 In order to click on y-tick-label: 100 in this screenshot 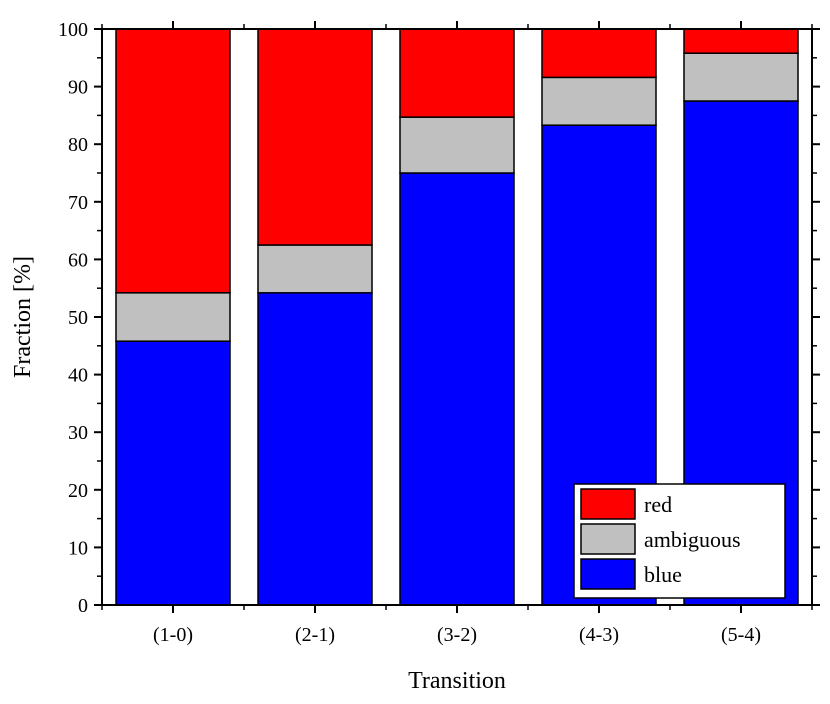, I will do `click(73, 30)`.